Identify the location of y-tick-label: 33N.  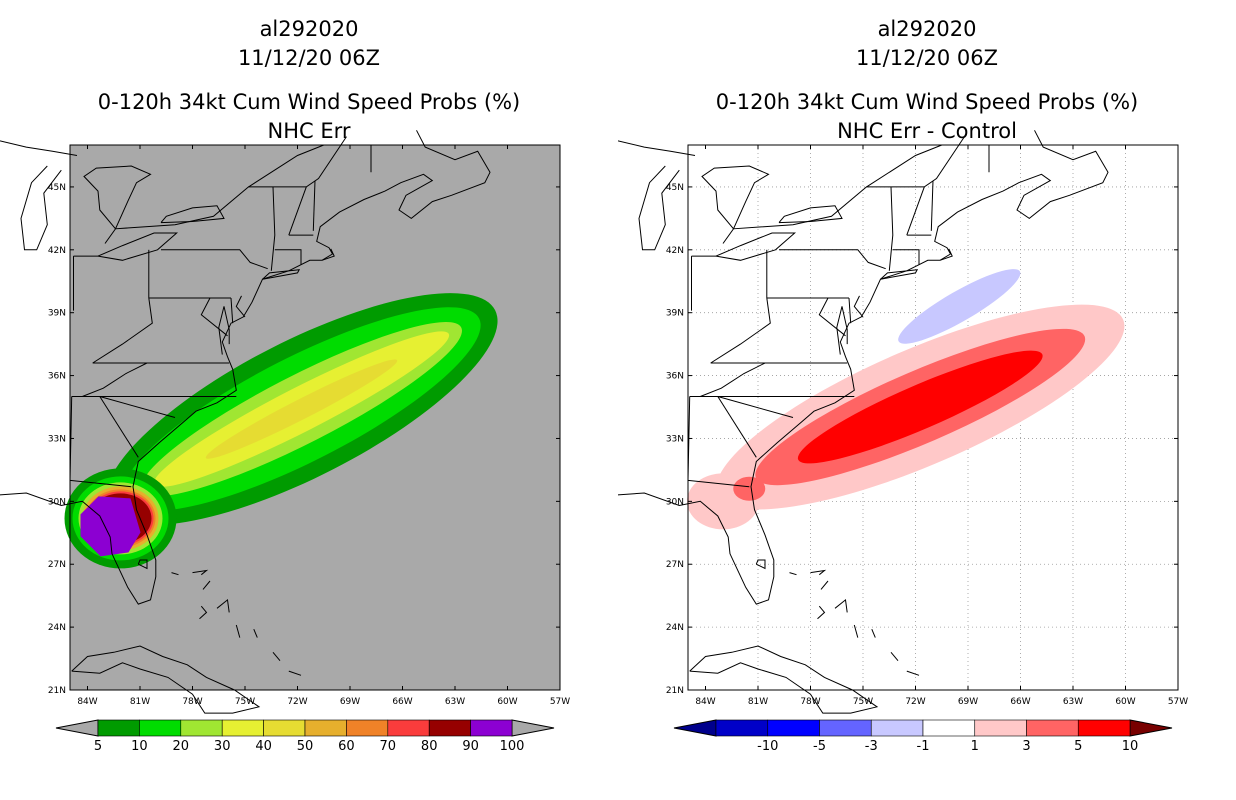
(675, 439).